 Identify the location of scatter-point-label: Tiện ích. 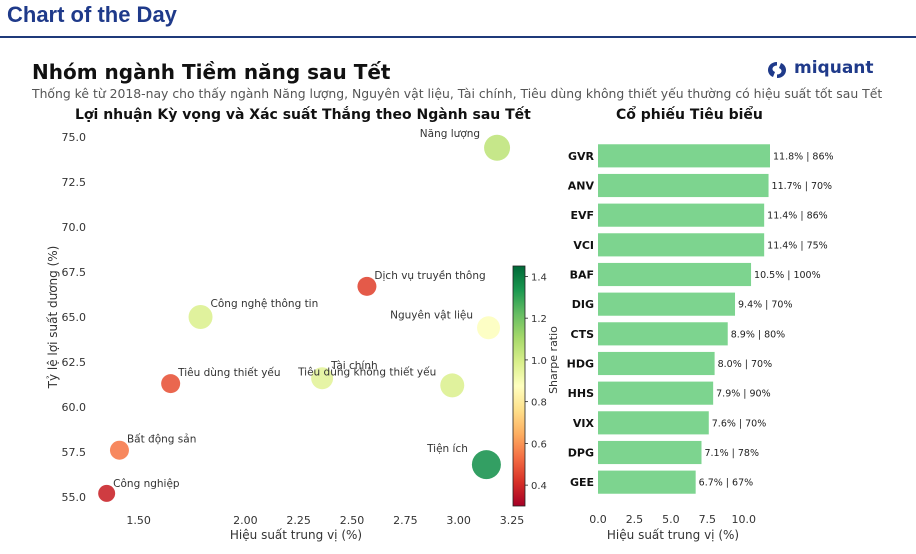
(447, 449).